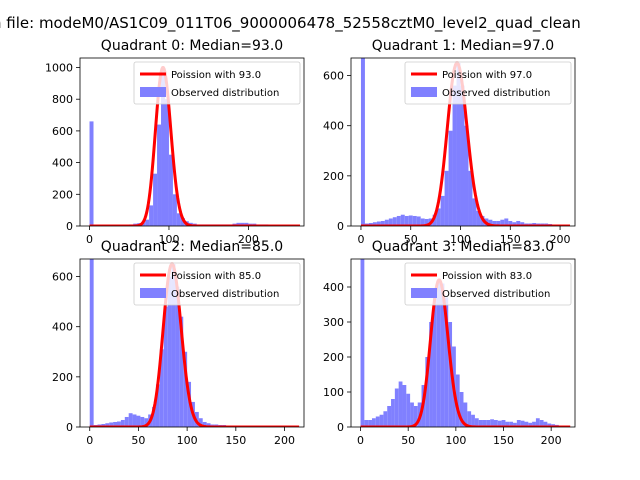  I want to click on legend-q1: Poission with 97.0 Observed distribution, so click(488, 83).